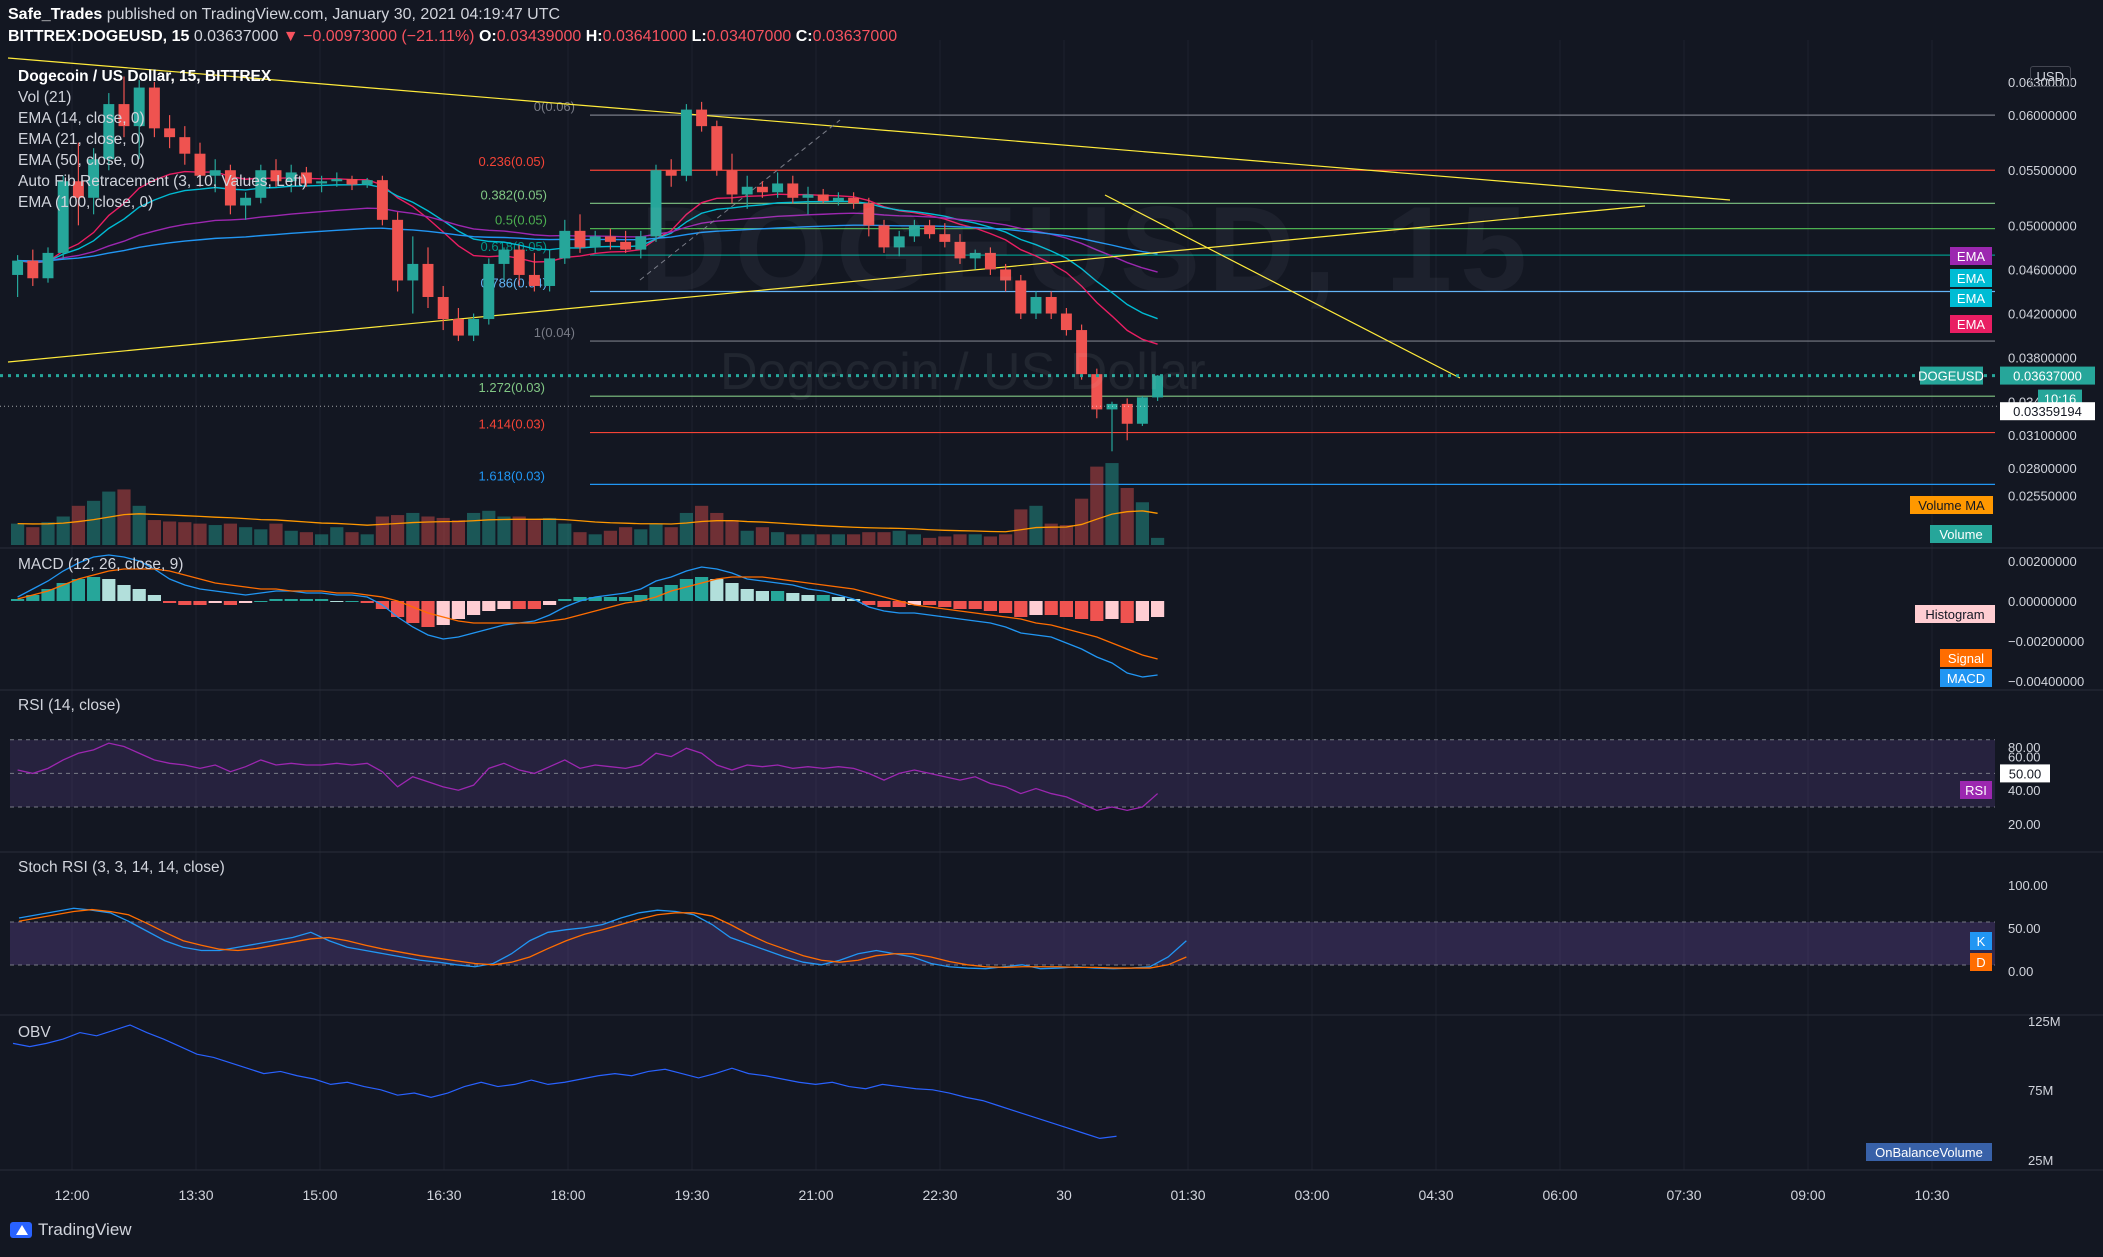 Image resolution: width=2103 pixels, height=1257 pixels. What do you see at coordinates (2020, 971) in the screenshot?
I see `stoch-axis-tick: 0.00` at bounding box center [2020, 971].